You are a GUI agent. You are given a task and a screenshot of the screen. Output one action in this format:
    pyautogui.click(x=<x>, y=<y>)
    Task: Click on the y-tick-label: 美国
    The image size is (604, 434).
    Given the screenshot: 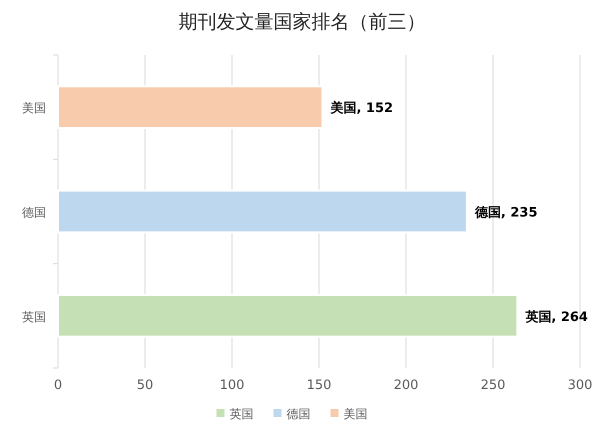 What is the action you would take?
    pyautogui.click(x=34, y=108)
    